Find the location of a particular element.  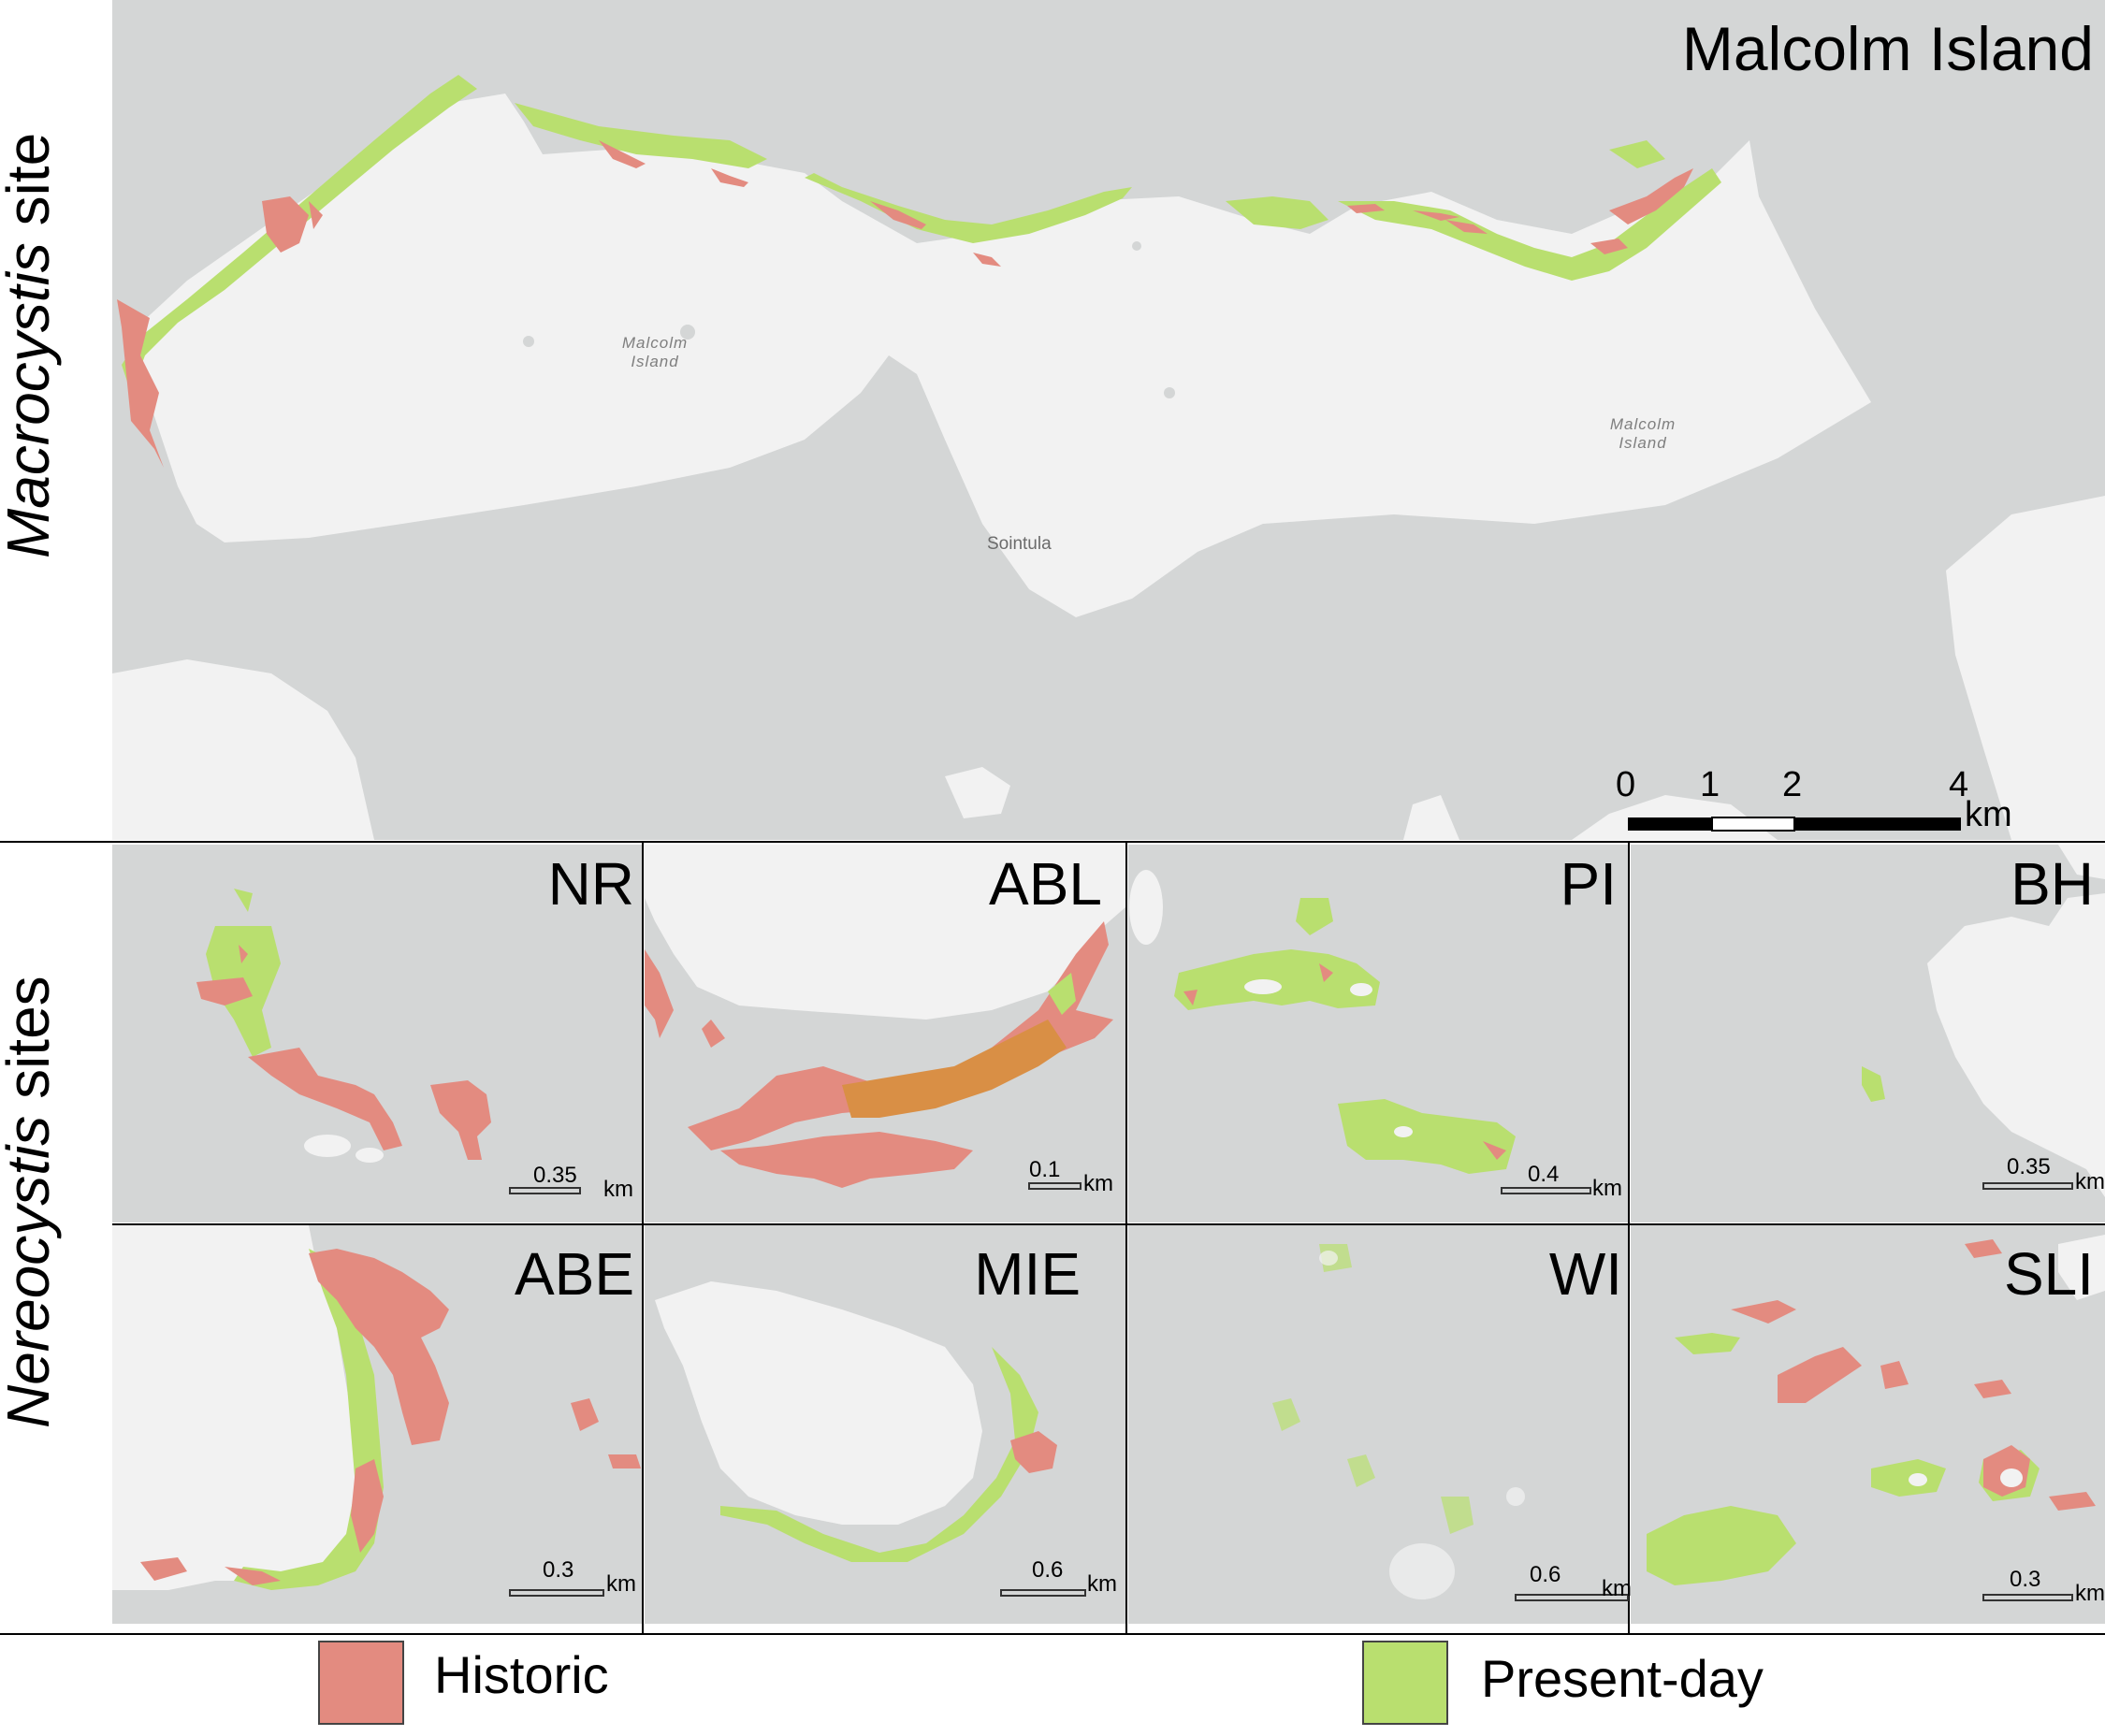

wi-scale-value: 0.6 is located at coordinates (1545, 1574).